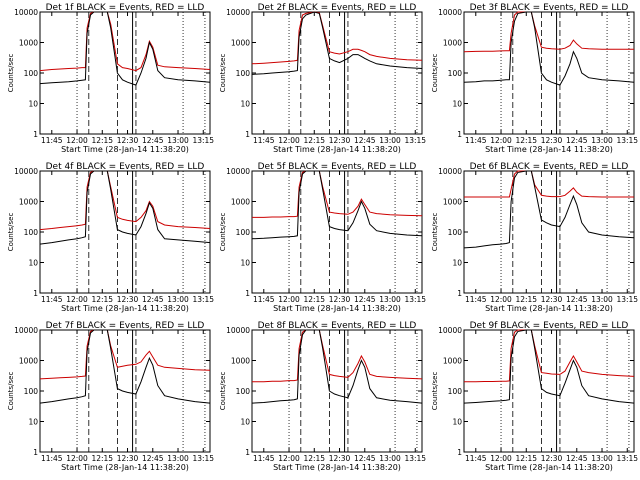 The width and height of the screenshot is (640, 480). Describe the element at coordinates (549, 167) in the screenshot. I see `panel-title: Det 6f BLACK = Events, RED = LLD` at that location.